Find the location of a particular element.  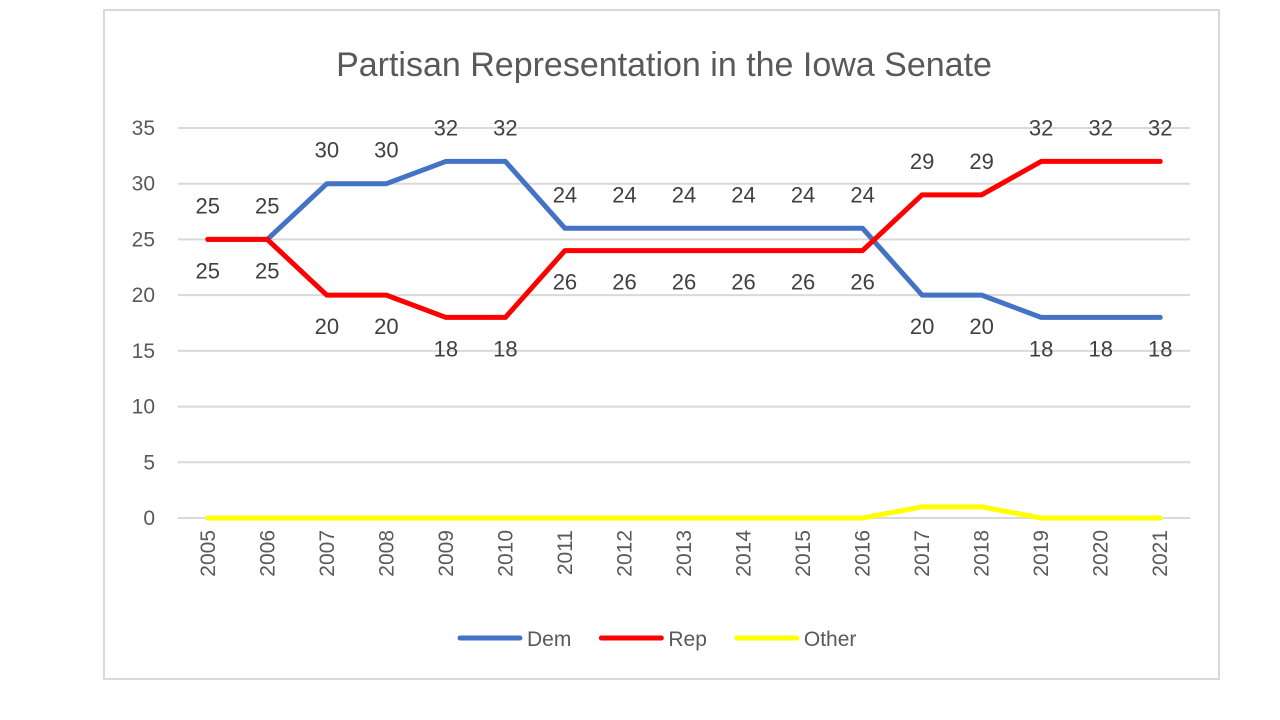

x-tick-label: 2011 is located at coordinates (565, 552).